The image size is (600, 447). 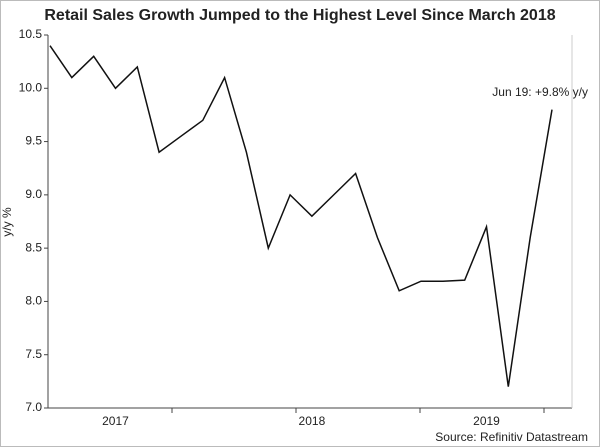 I want to click on y-tick-label: 7.5, so click(x=33, y=354).